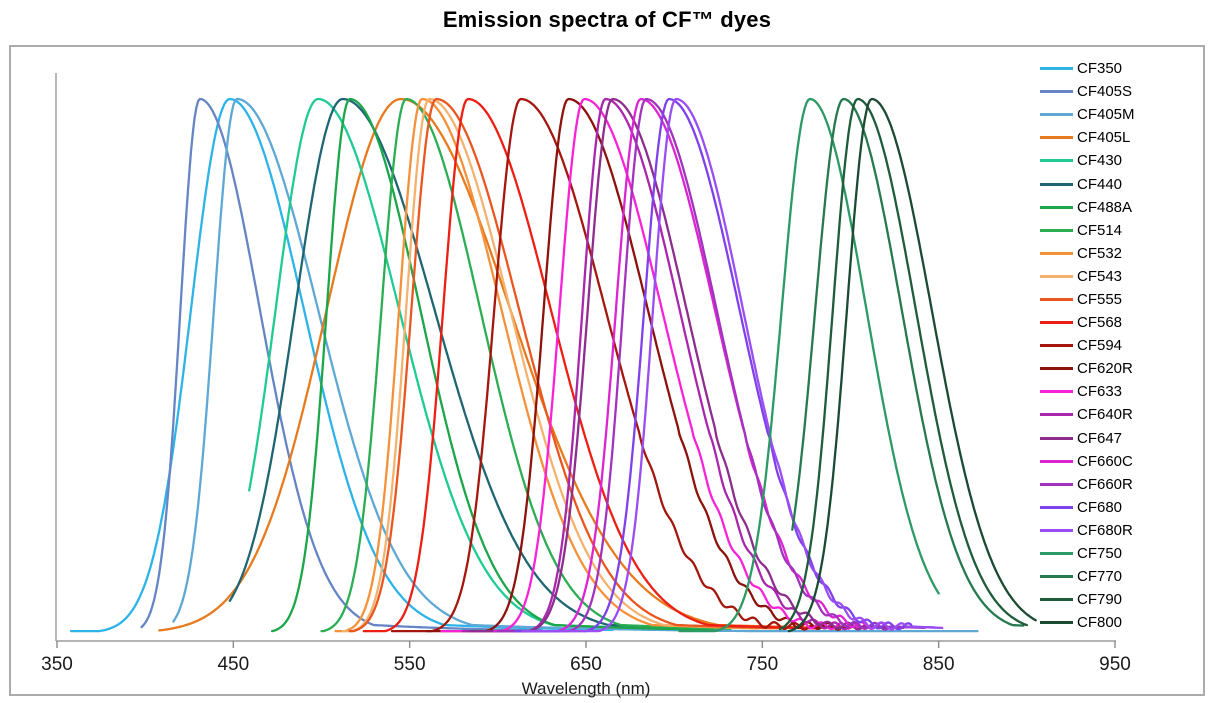 The width and height of the screenshot is (1214, 703). What do you see at coordinates (1100, 577) in the screenshot?
I see `legend-label: CF770` at bounding box center [1100, 577].